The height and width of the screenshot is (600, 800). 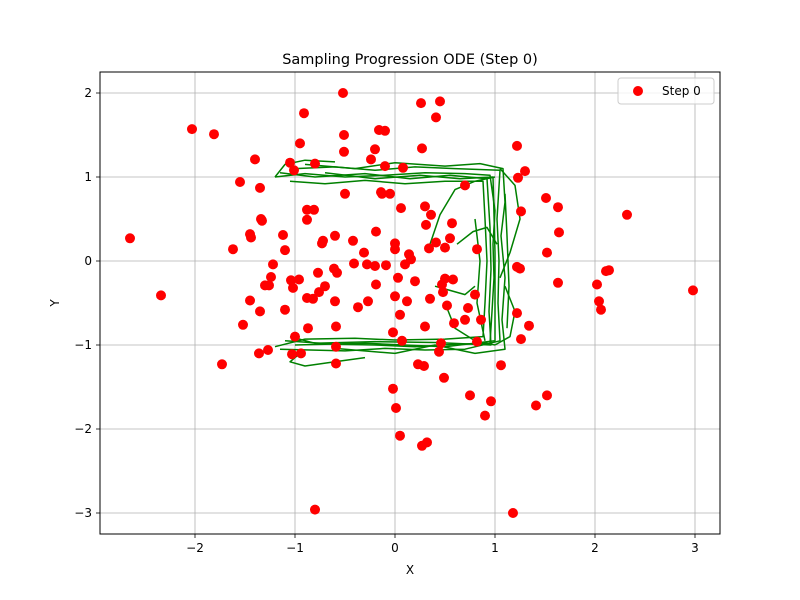 I want to click on x-tick-label: 3, so click(x=695, y=548).